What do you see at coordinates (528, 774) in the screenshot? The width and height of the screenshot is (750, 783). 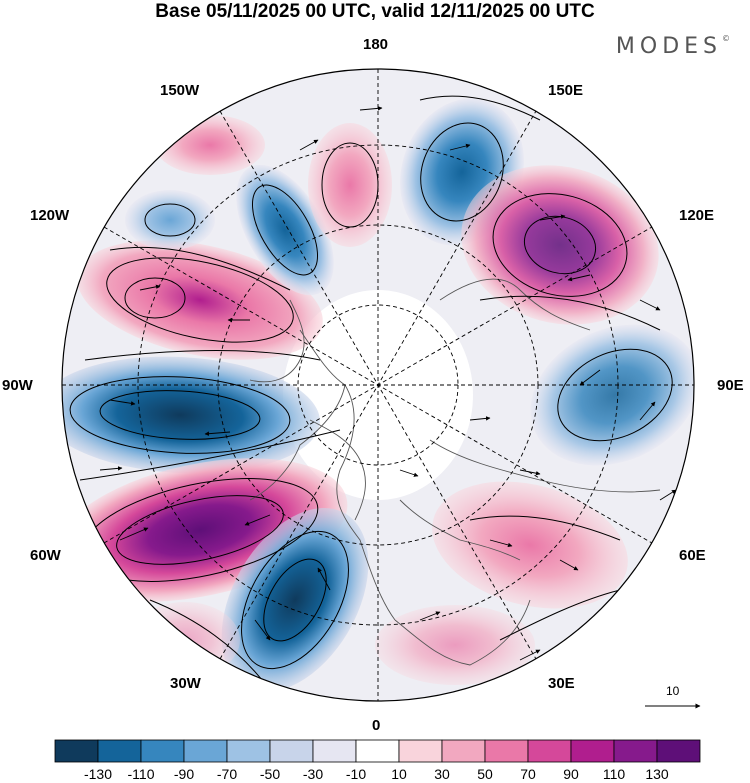 I see `colorbar-tick-label: 70` at bounding box center [528, 774].